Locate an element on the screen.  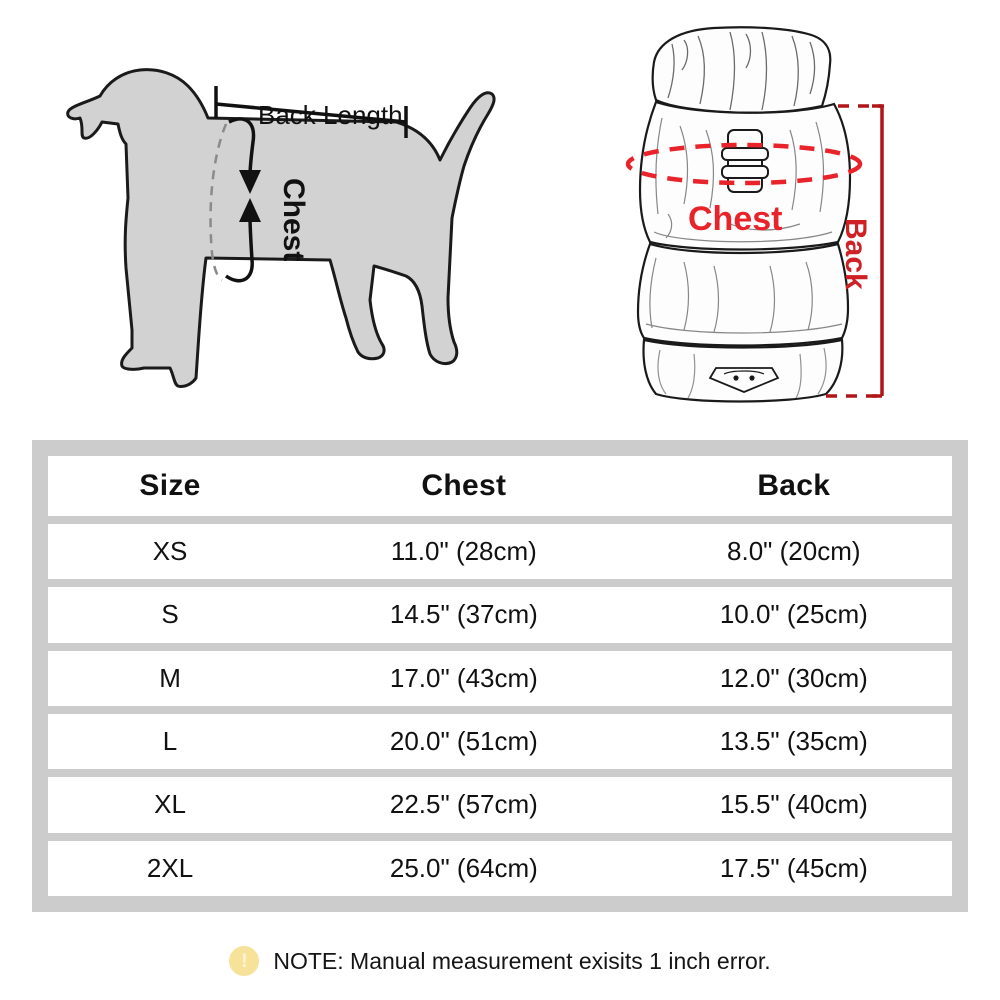
jacket-collar is located at coordinates (741, 70).